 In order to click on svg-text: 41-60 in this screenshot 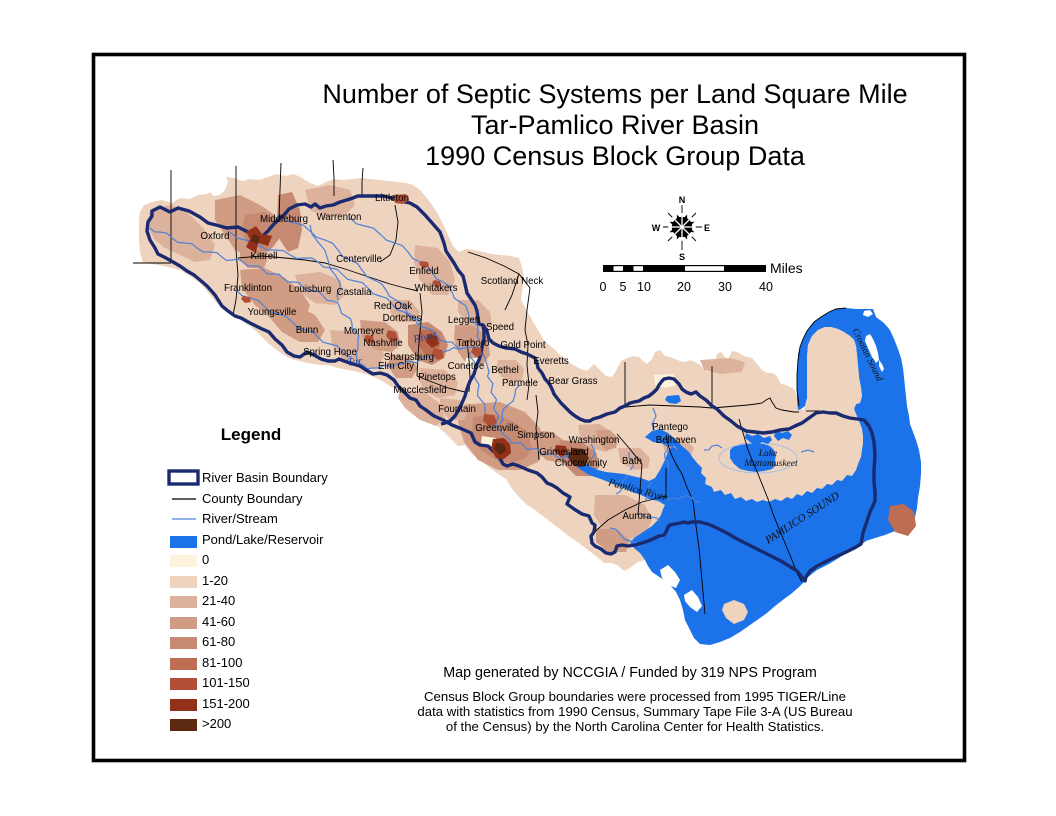, I will do `click(218, 621)`.